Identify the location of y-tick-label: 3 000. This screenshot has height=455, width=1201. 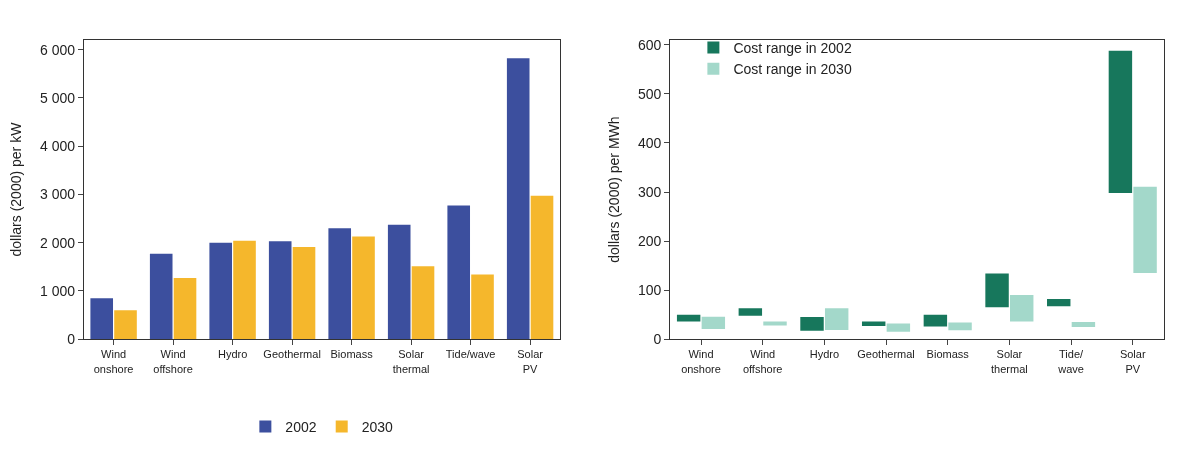
(58, 194).